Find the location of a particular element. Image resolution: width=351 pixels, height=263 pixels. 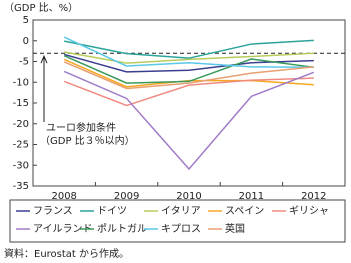

source: 資料：Eurostat から作成。 is located at coordinates (66, 253).